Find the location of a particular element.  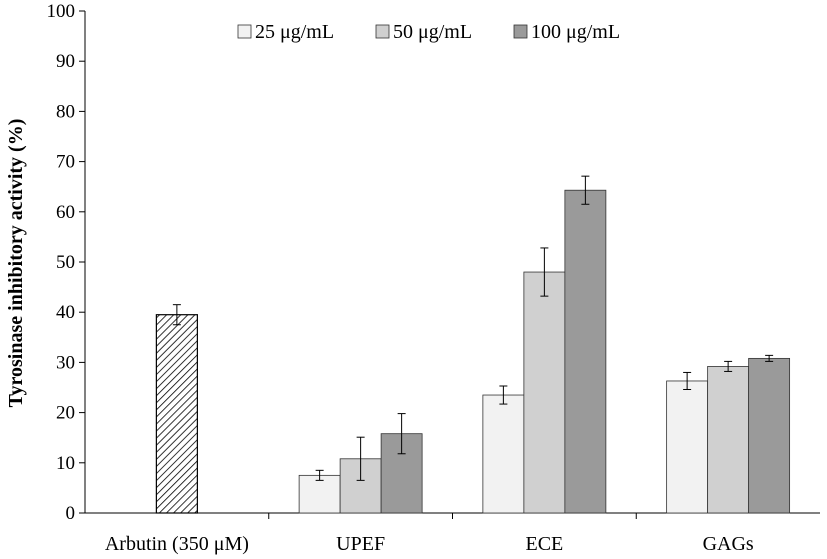

y-axis-label-group: Tyrosinase inhibitory activity (%) is located at coordinates (16, 263).